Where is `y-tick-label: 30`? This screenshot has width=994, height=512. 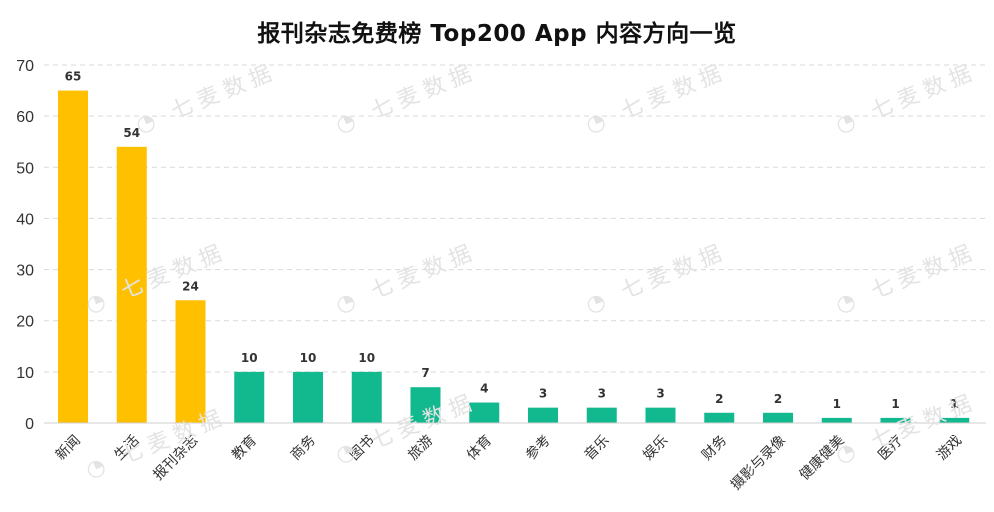
y-tick-label: 30 is located at coordinates (25, 271).